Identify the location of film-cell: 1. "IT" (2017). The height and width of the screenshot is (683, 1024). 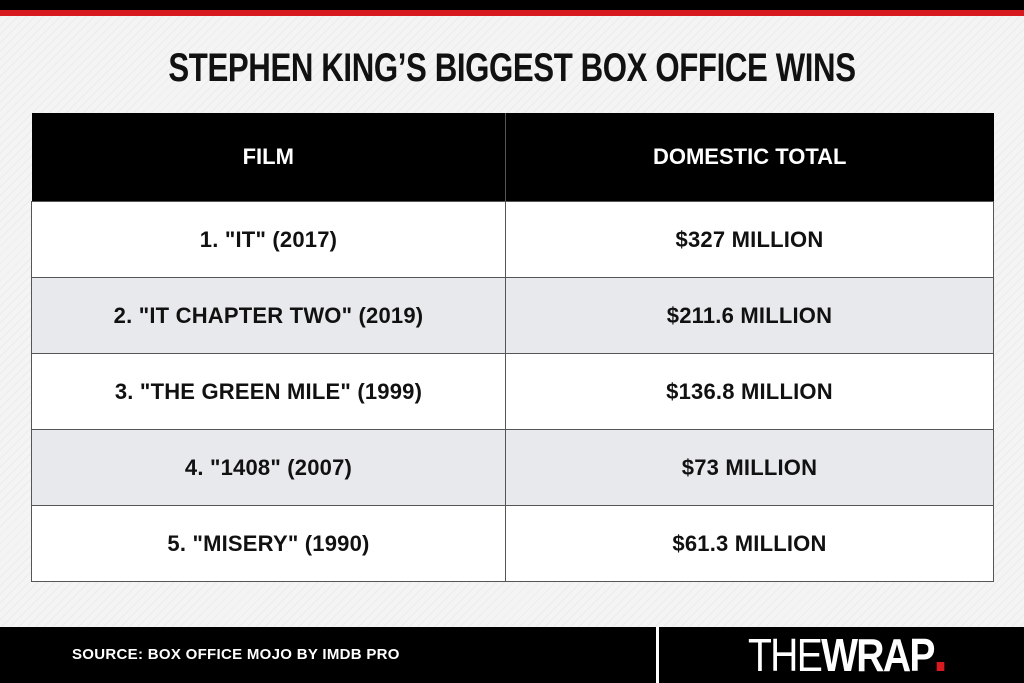
(268, 239).